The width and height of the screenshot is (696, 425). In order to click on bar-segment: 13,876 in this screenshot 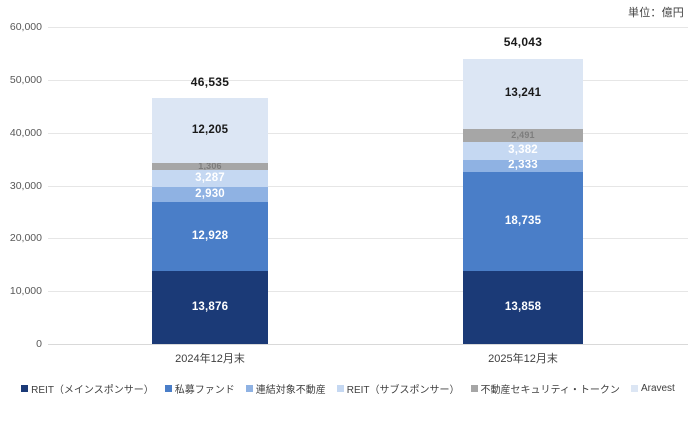, I will do `click(210, 307)`.